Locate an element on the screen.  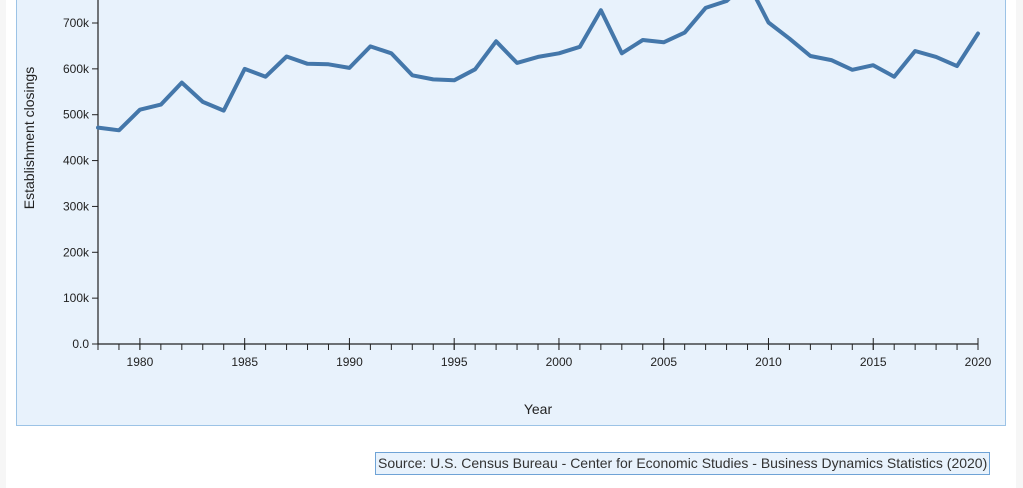
x-tick-label: 1990 is located at coordinates (349, 362).